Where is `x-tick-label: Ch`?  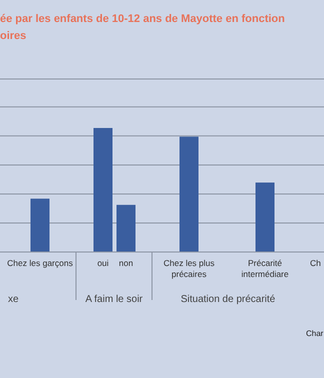
x-tick-label: Ch is located at coordinates (316, 263).